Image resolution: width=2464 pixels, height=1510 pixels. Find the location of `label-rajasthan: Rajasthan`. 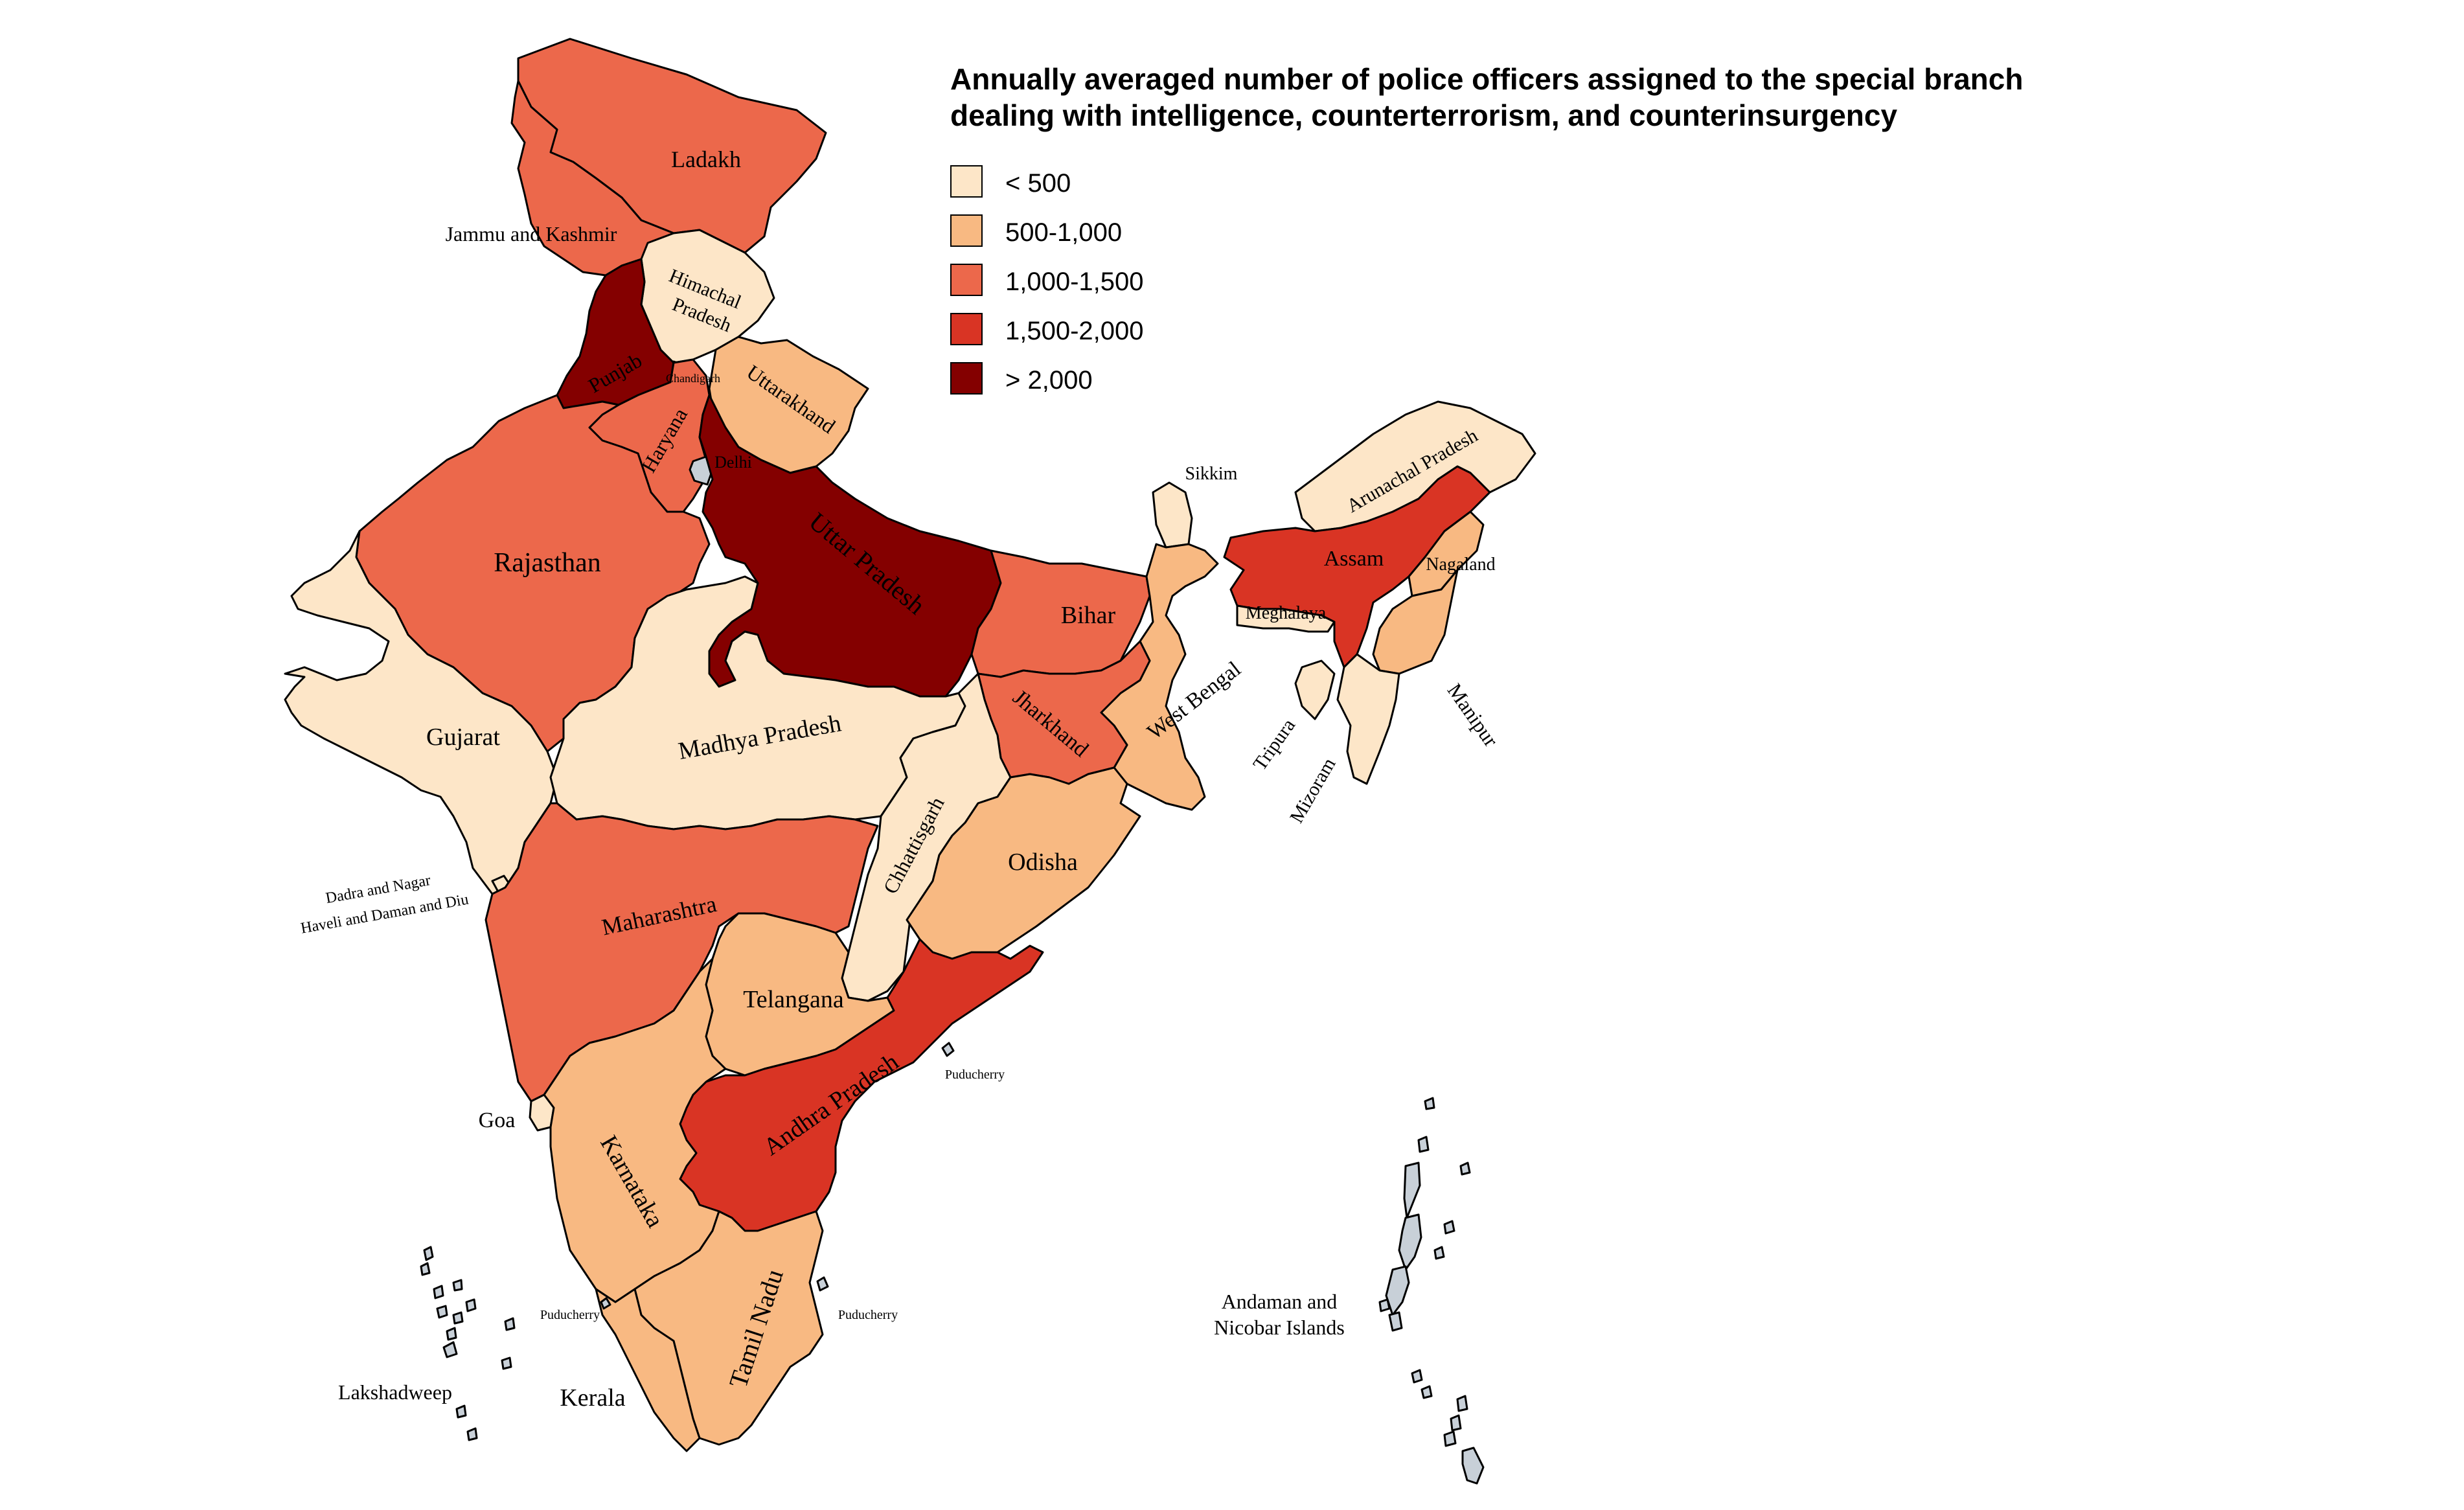

label-rajasthan: Rajasthan is located at coordinates (547, 563).